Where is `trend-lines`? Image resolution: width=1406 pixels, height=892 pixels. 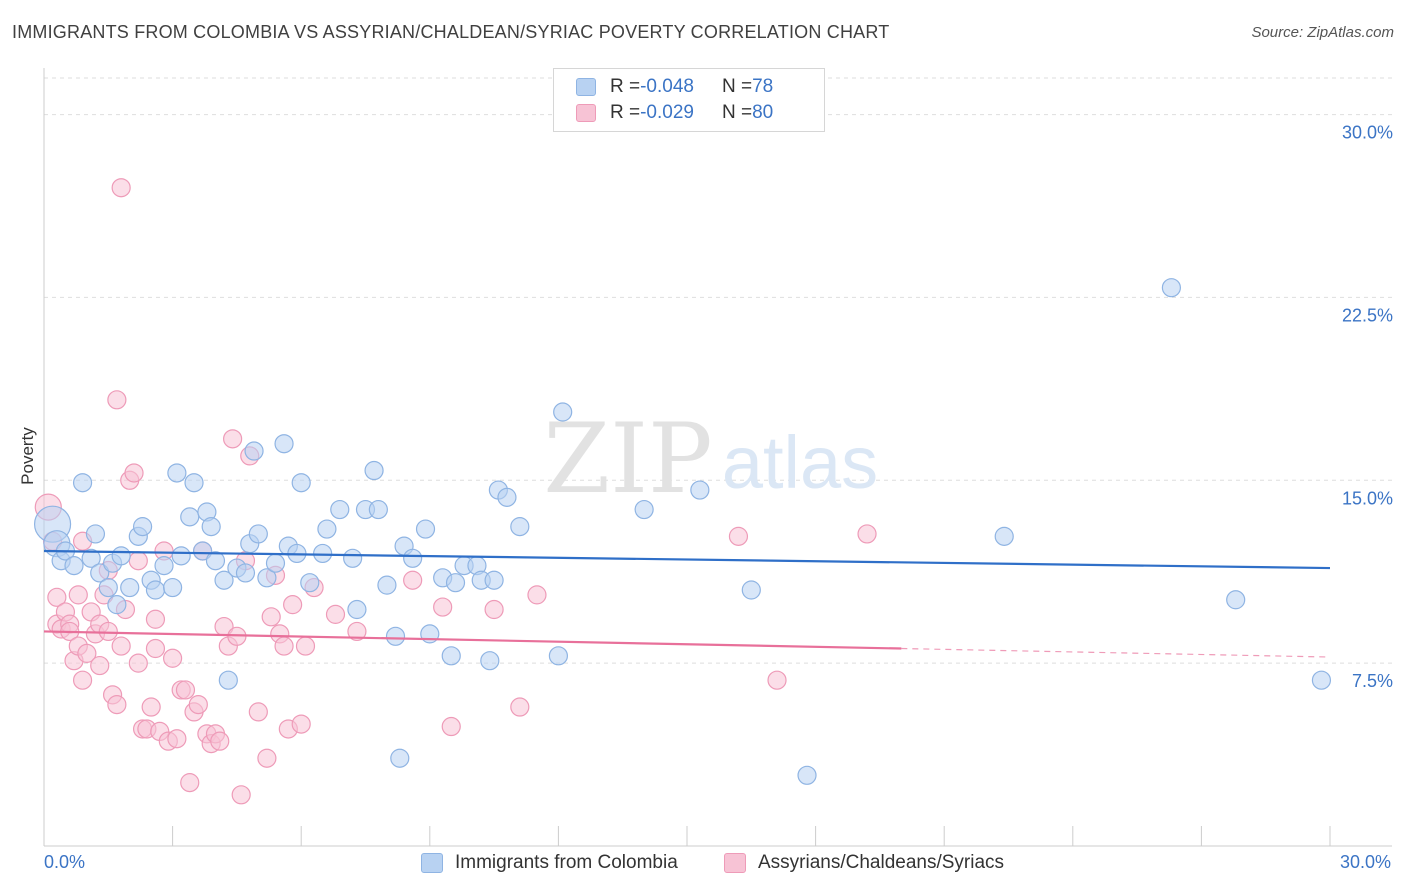
trend-lines is located at coordinates (687, 603).